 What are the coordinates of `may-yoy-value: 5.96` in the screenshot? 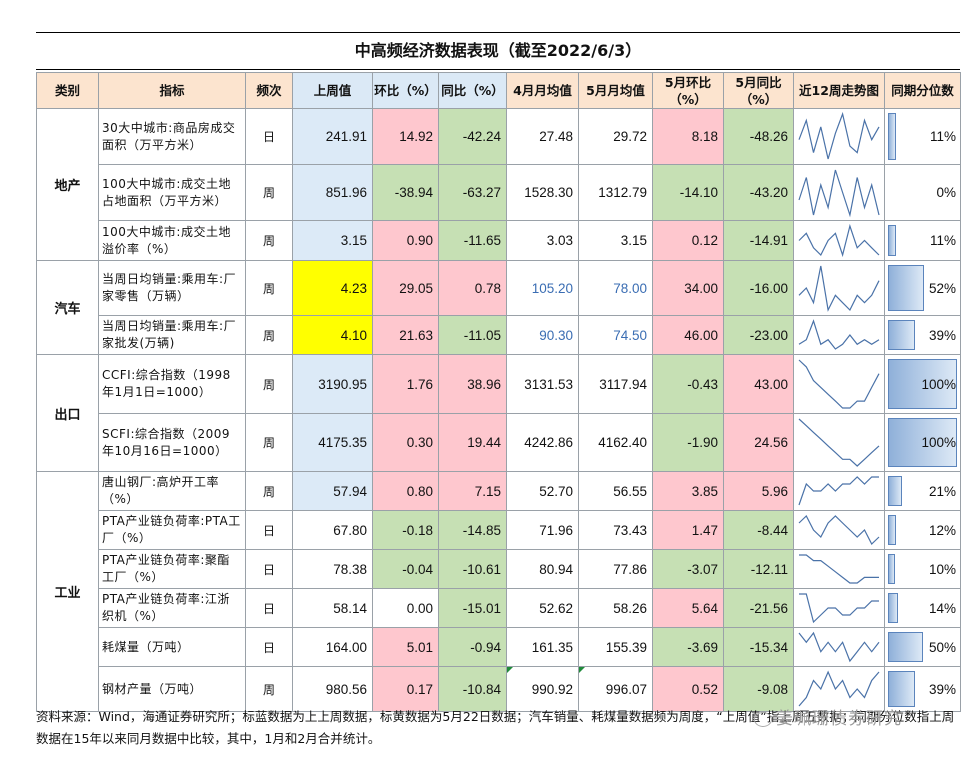 It's located at (758, 491).